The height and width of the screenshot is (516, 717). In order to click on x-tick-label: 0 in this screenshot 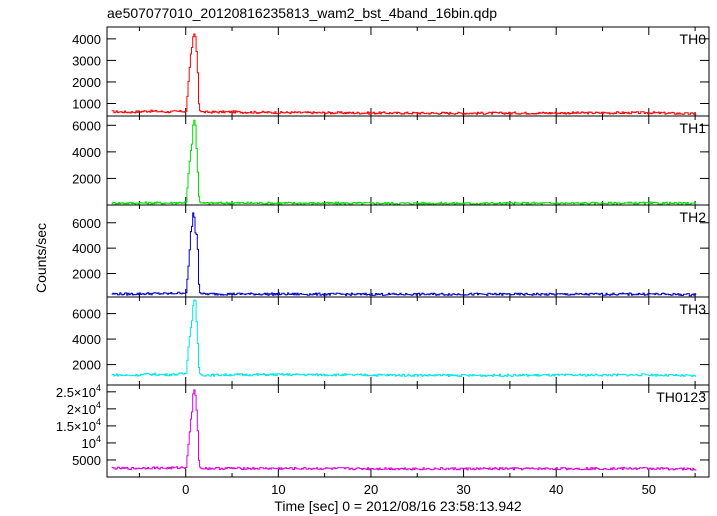, I will do `click(185, 489)`.